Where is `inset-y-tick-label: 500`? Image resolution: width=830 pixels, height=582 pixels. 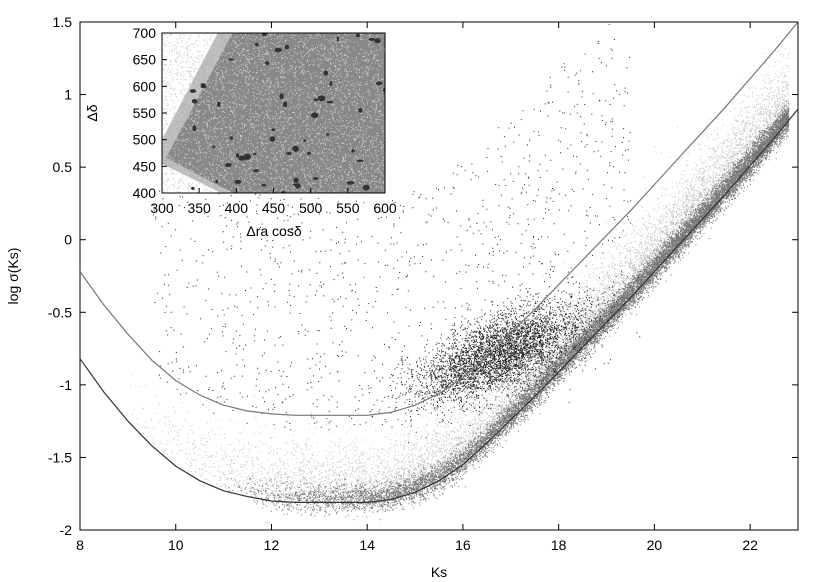
inset-y-tick-label: 500 is located at coordinates (145, 140).